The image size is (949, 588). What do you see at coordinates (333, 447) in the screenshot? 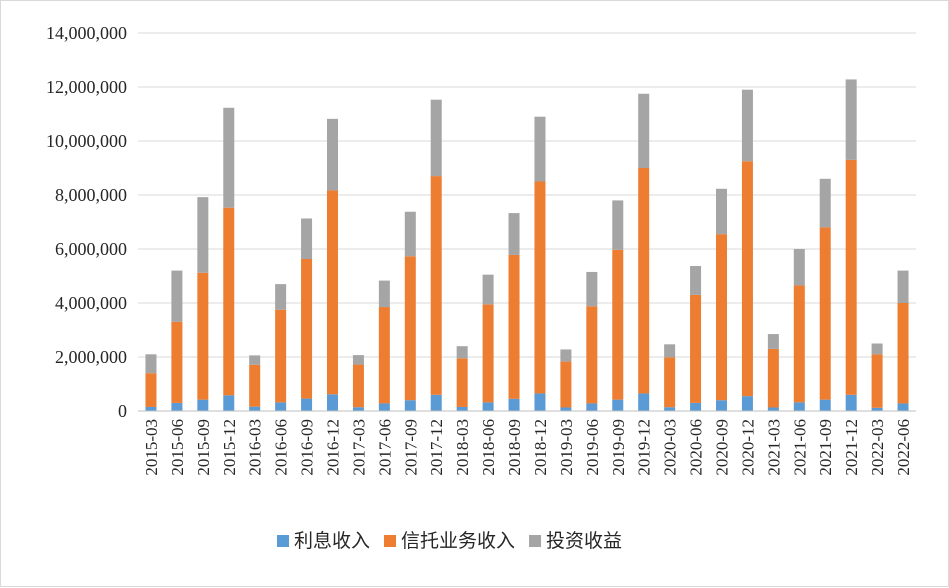
I see `x-tick-label: 2016-12` at bounding box center [333, 447].